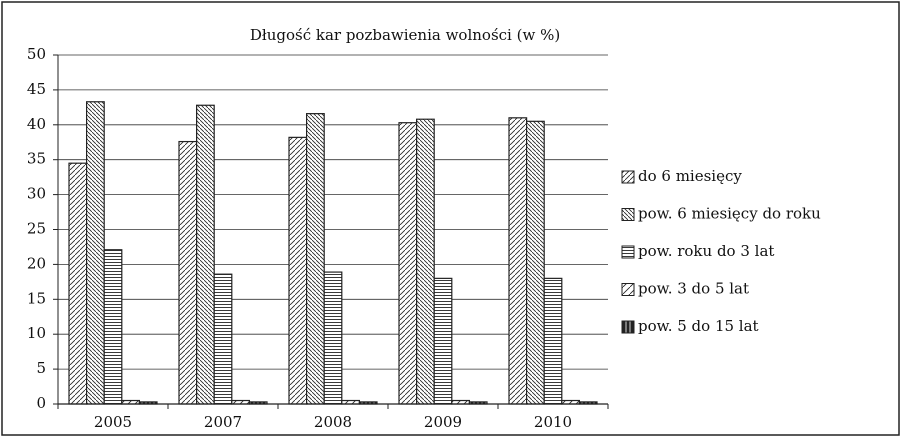 This screenshot has height=439, width=903. Describe the element at coordinates (405, 35) in the screenshot. I see `chart-title: Długość kar pozbawienia wolności (w %)` at that location.